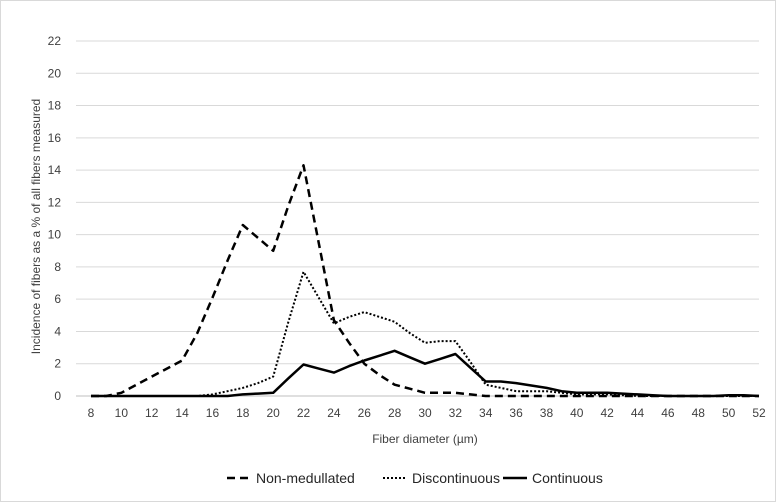 The height and width of the screenshot is (503, 776). Describe the element at coordinates (57, 267) in the screenshot. I see `y-tick-label: 8` at that location.